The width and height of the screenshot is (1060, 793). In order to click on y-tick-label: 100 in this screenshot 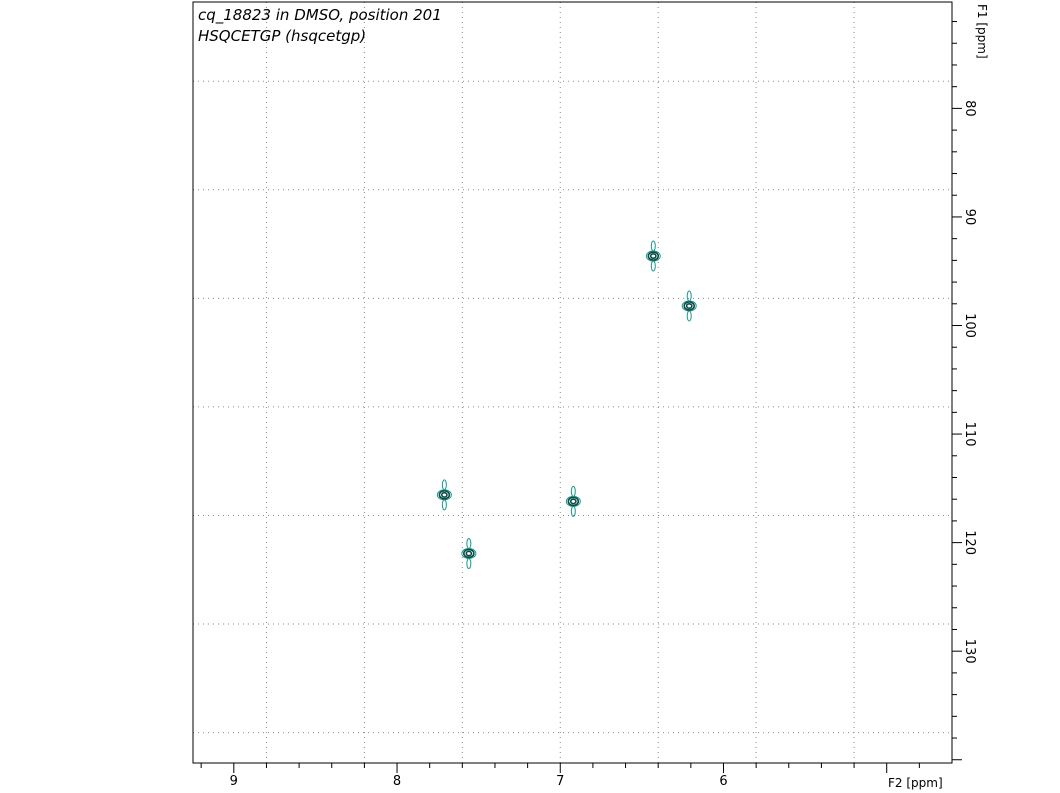, I will do `click(969, 325)`.